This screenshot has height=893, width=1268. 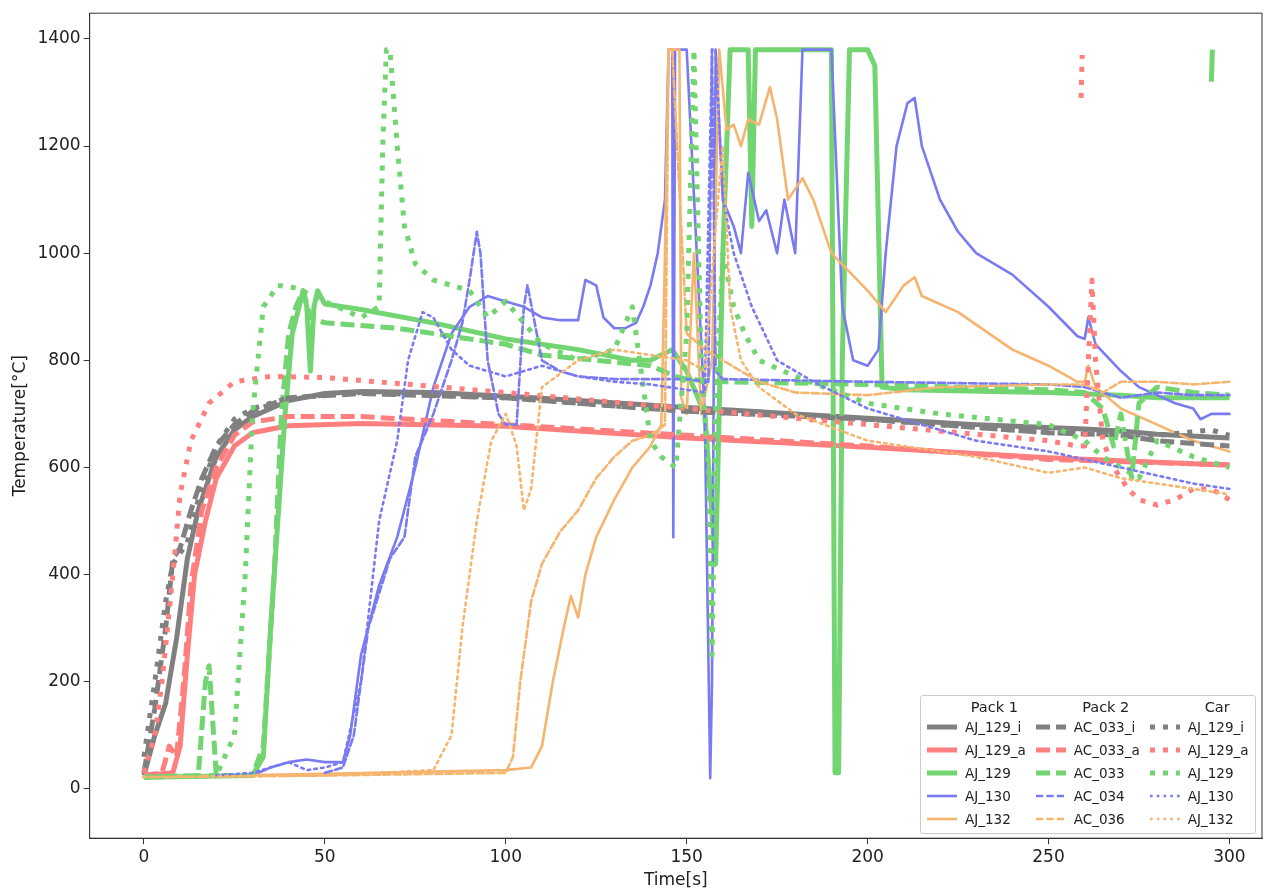 I want to click on y-tick-label: 400, so click(x=64, y=573).